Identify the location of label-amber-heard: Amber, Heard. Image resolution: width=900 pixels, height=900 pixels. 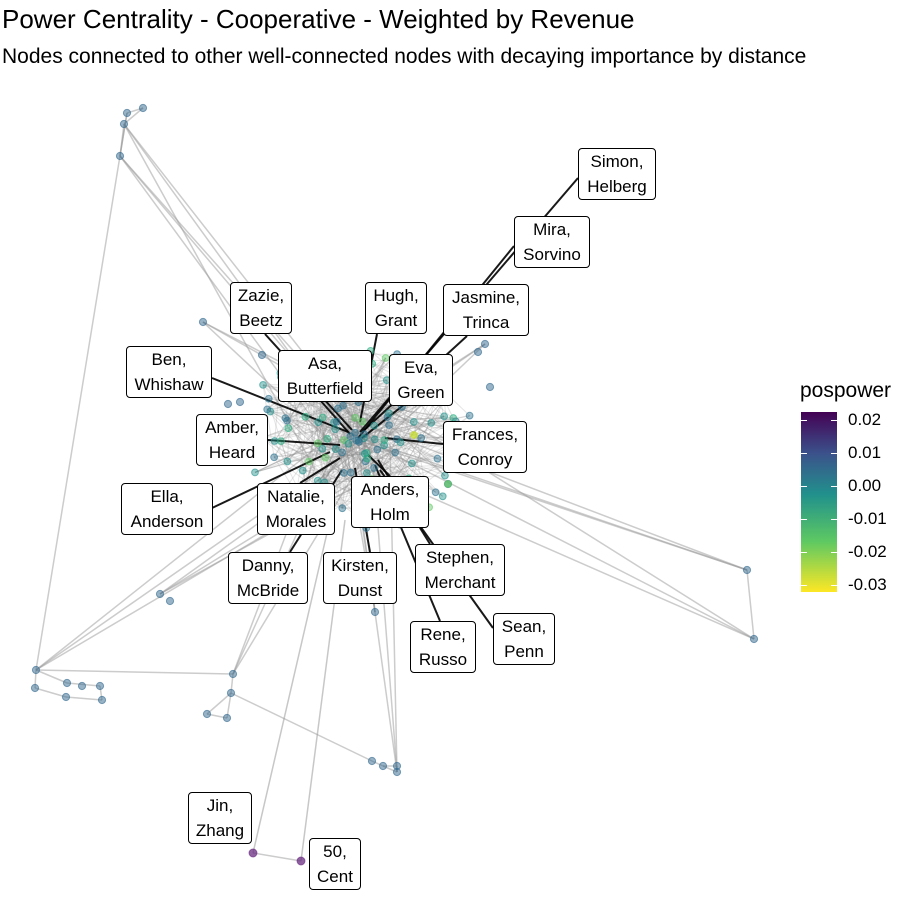
(232, 440).